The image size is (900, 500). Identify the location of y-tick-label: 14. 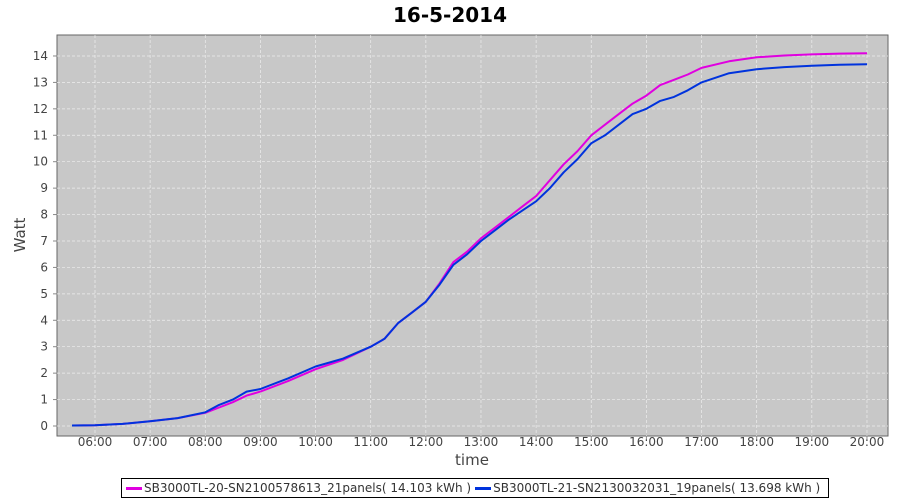
(40, 56).